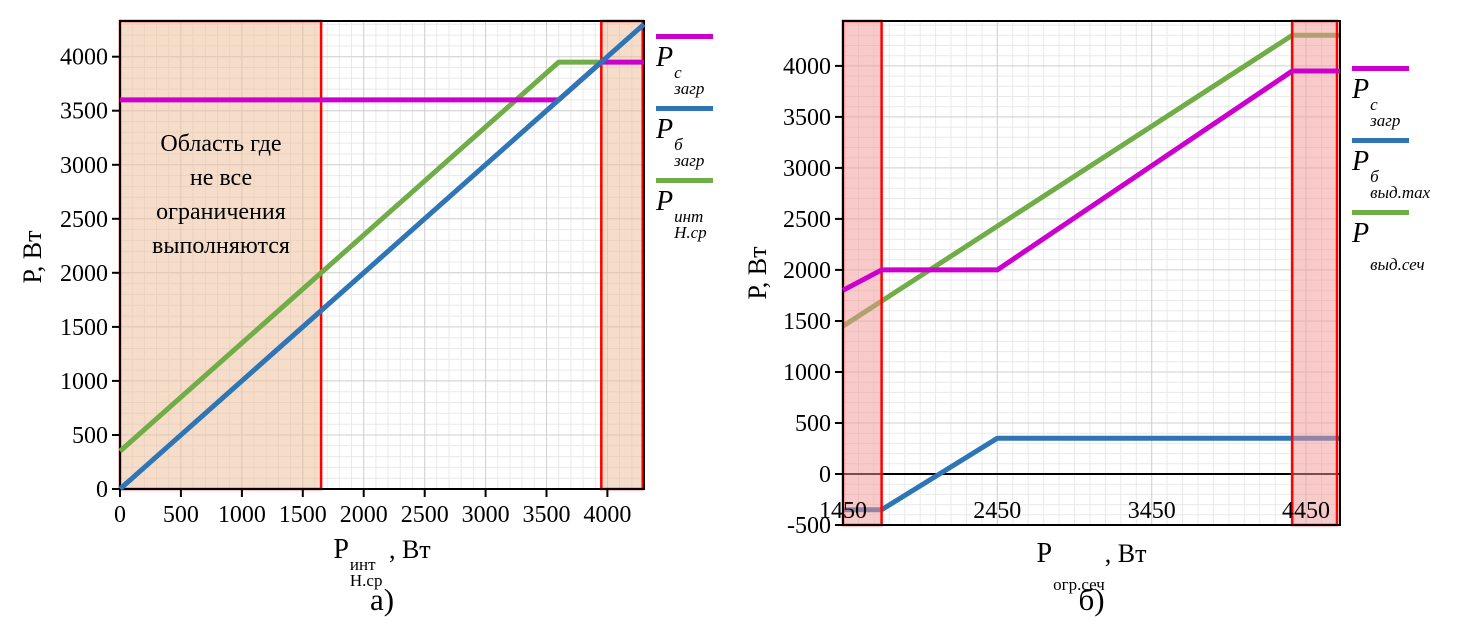 The width and height of the screenshot is (1479, 628). What do you see at coordinates (221, 144) in the screenshot?
I see `annotation-line: Область где` at bounding box center [221, 144].